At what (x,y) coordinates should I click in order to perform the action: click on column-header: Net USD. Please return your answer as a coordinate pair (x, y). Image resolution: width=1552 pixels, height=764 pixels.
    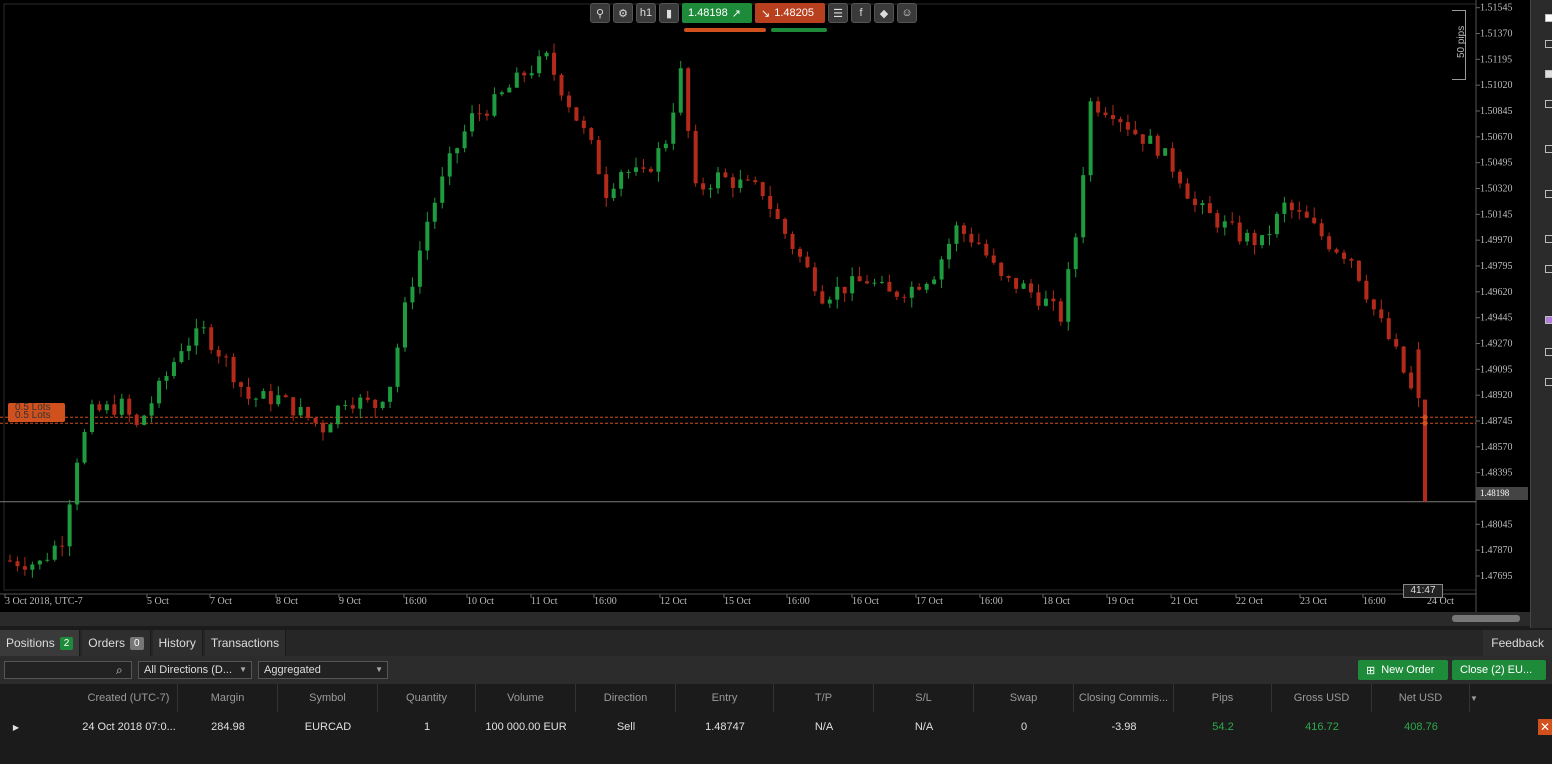
    Looking at the image, I should click on (1421, 698).